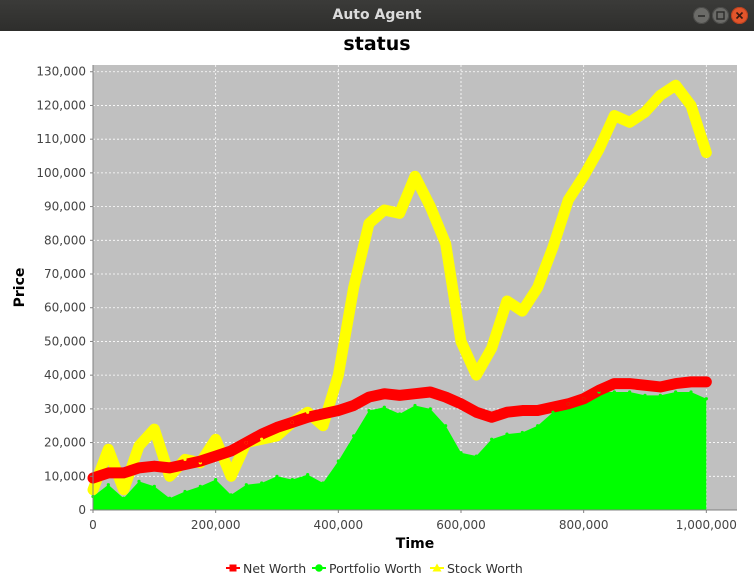  Describe the element at coordinates (216, 525) in the screenshot. I see `x-tick-label: 200,000` at that location.